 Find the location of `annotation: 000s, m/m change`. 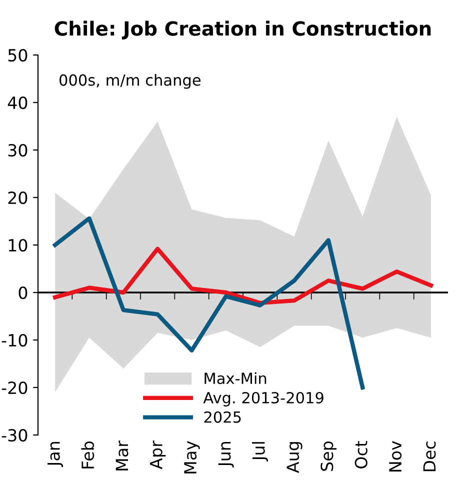

annotation: 000s, m/m change is located at coordinates (130, 81).